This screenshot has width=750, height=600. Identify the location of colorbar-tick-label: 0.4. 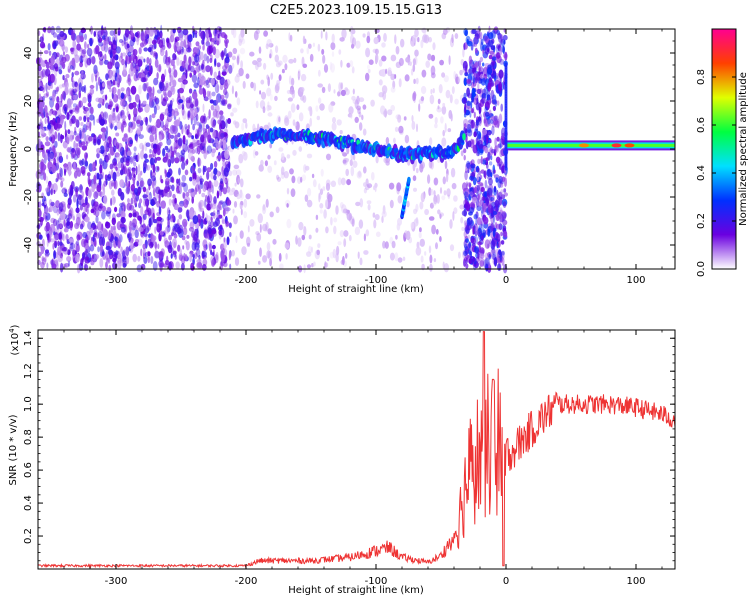
(701, 173).